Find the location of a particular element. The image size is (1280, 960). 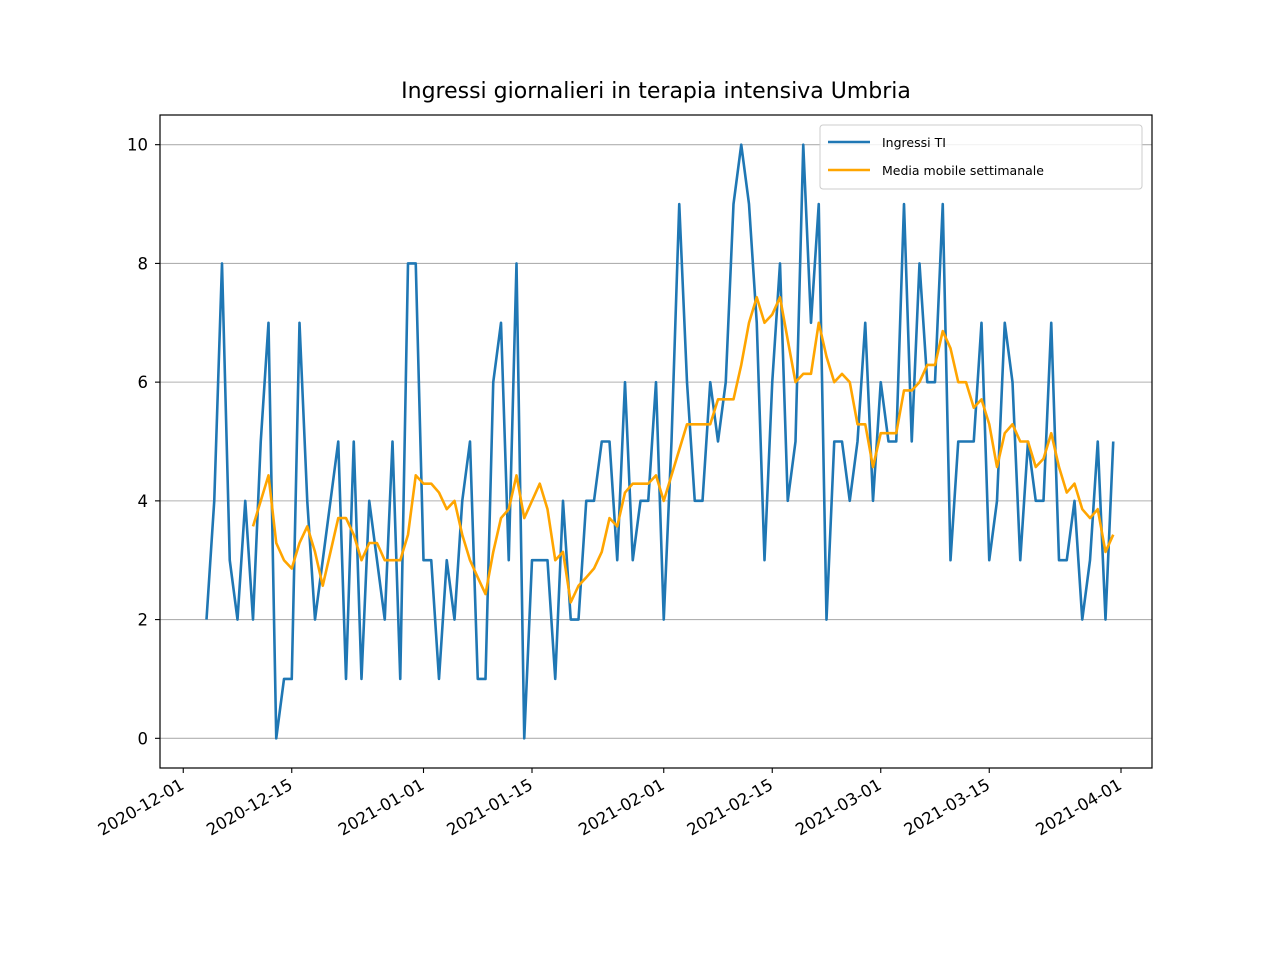

y-axis: 0 2 4 6 8 10 is located at coordinates (143, 442).